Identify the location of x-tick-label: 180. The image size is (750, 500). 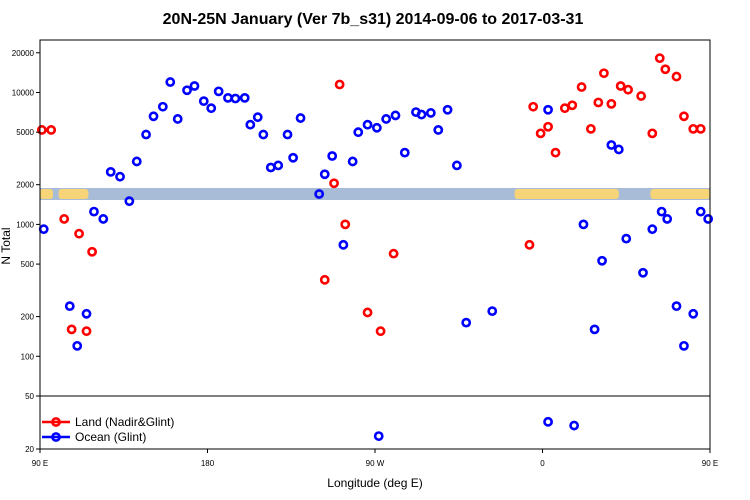
(208, 463).